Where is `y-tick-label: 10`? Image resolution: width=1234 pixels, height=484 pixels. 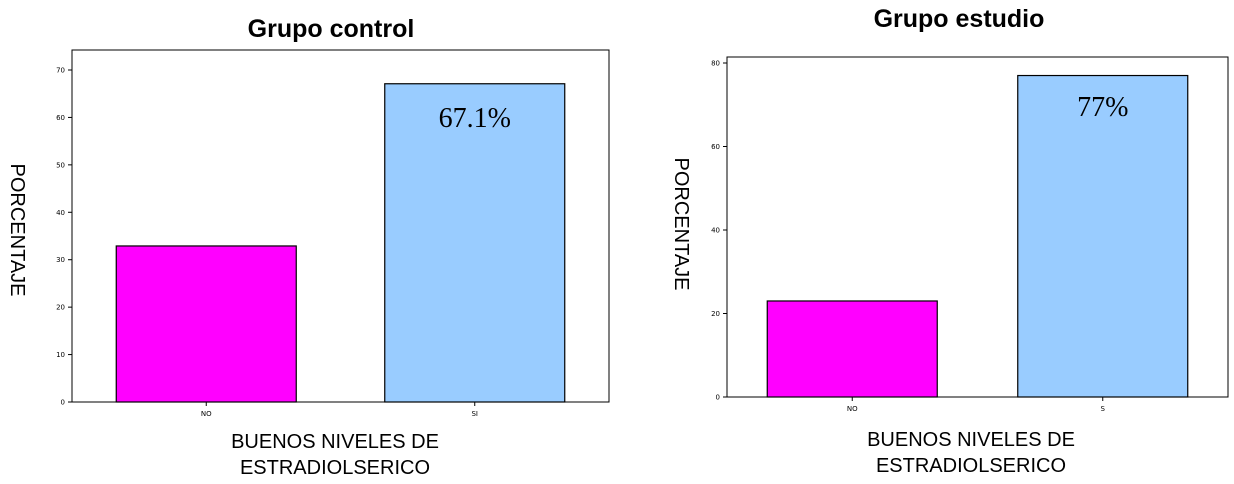 y-tick-label: 10 is located at coordinates (60, 355).